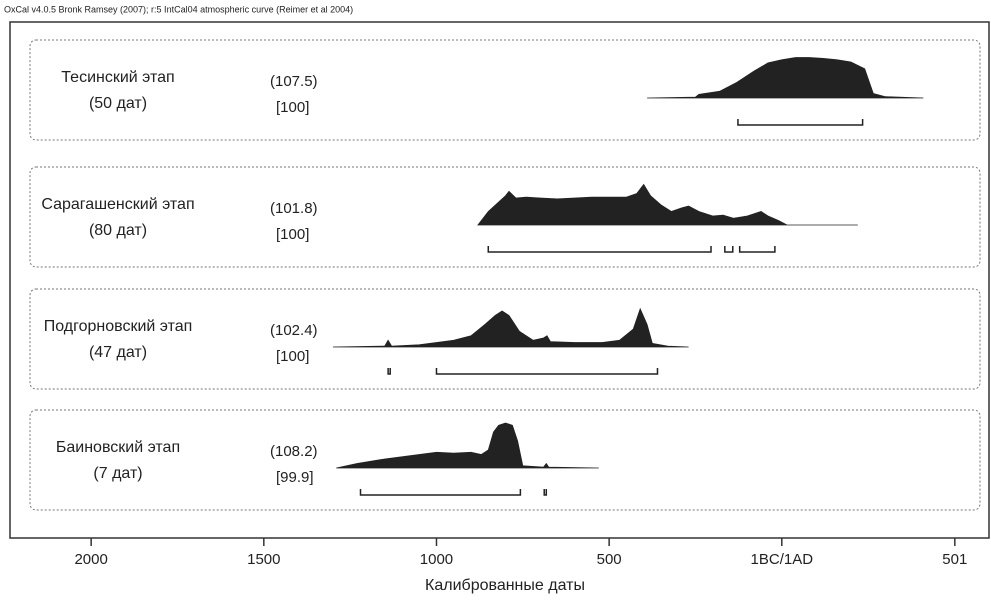 The image size is (991, 601). What do you see at coordinates (505, 585) in the screenshot?
I see `x-axis-label: Калиброванные даты` at bounding box center [505, 585].